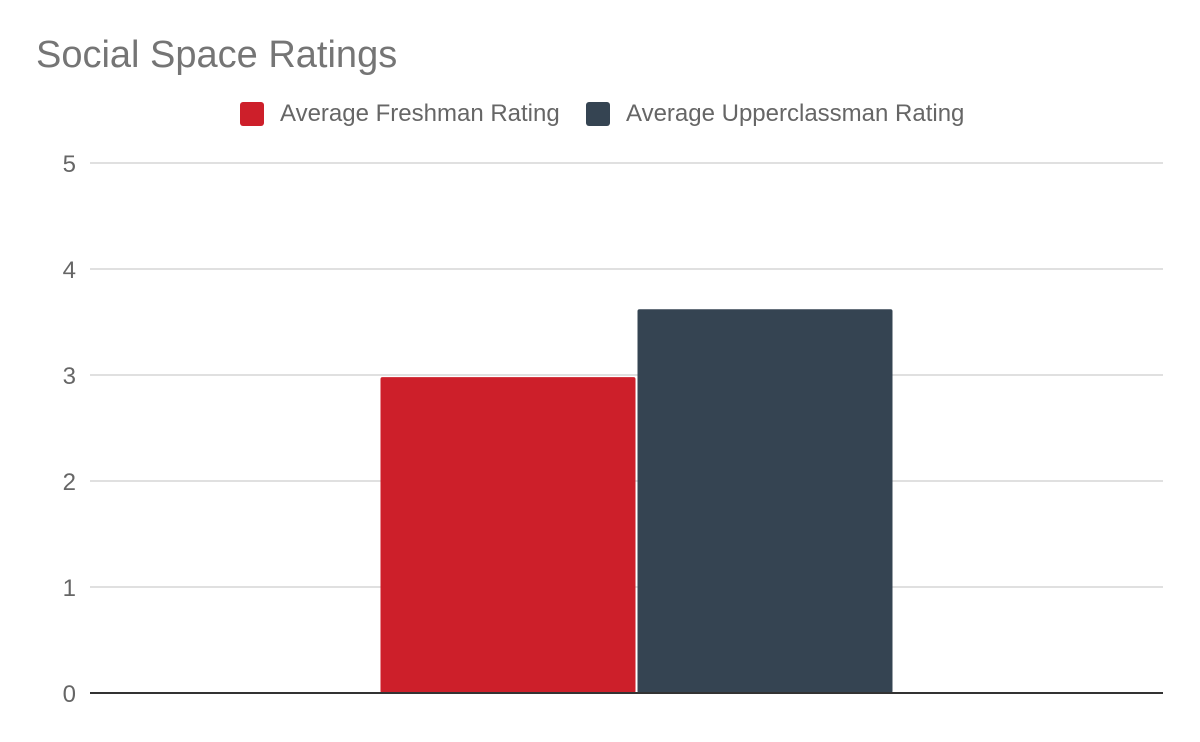  What do you see at coordinates (252, 114) in the screenshot?
I see `legend-swatch-freshman` at bounding box center [252, 114].